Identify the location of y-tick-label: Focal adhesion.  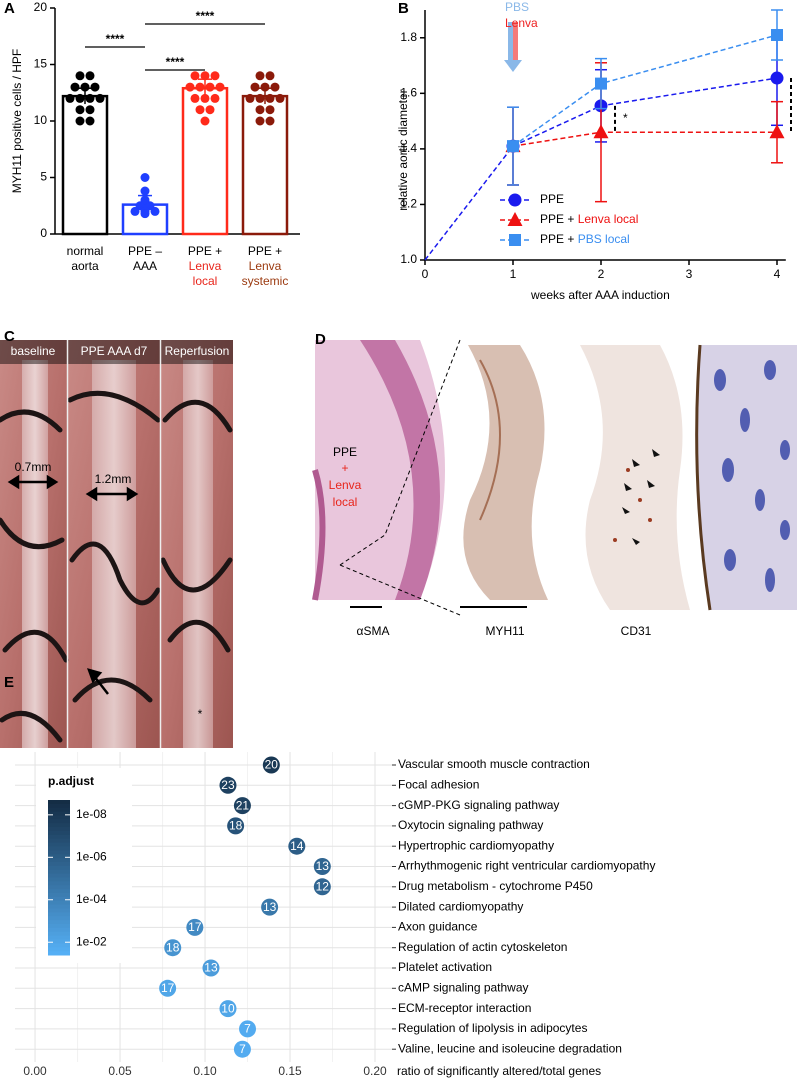
(438, 784).